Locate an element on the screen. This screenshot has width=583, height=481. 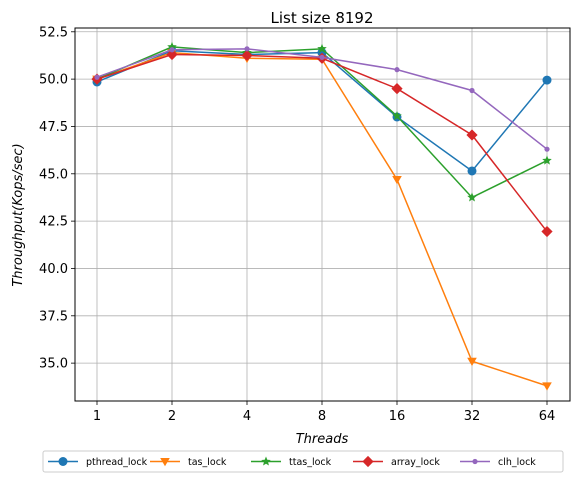
x-tick-label: 16 is located at coordinates (397, 416).